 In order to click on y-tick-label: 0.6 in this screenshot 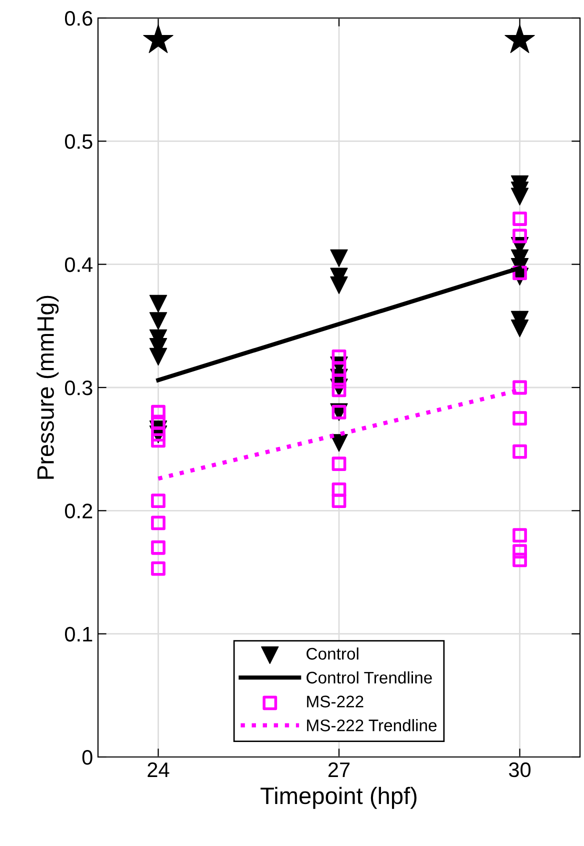, I will do `click(78, 18)`.